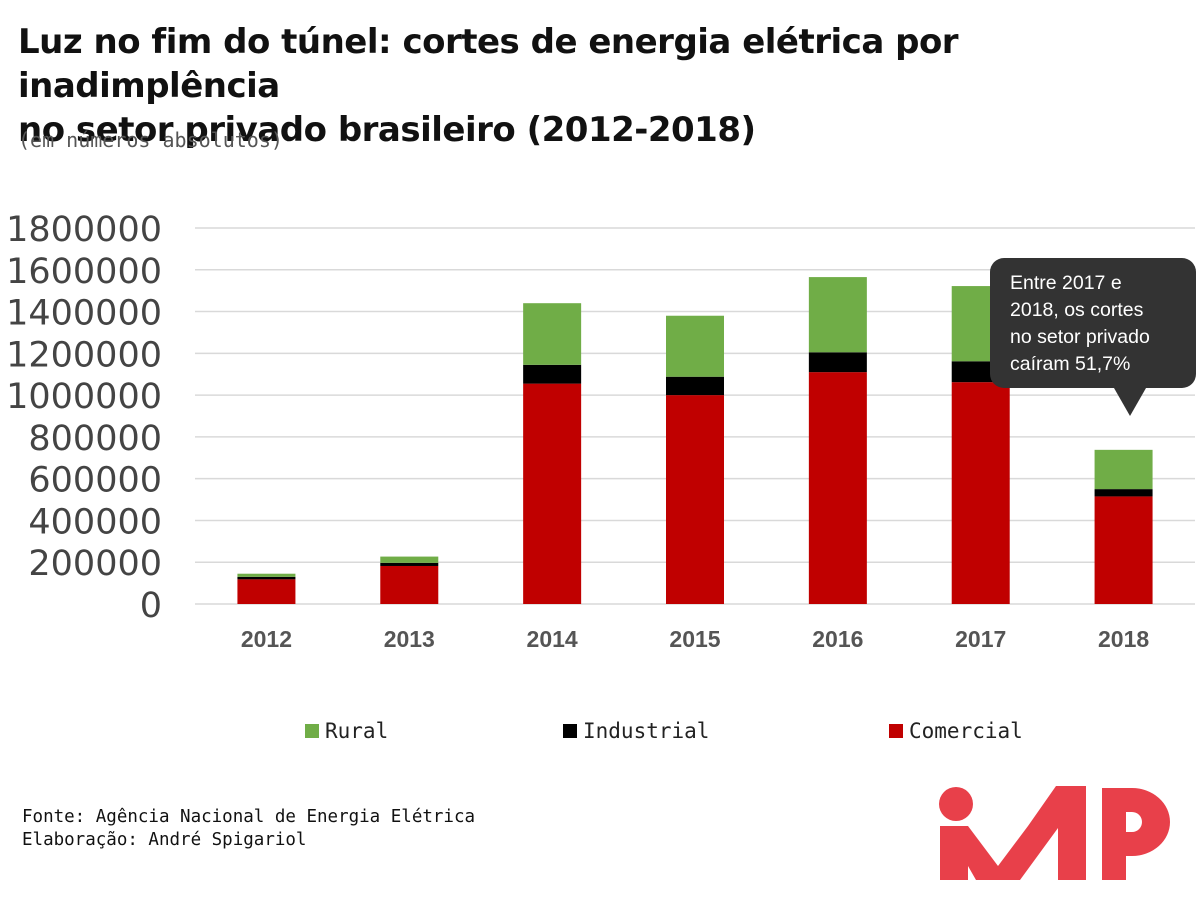 The image size is (1200, 904). I want to click on y-tick-label: 1000000, so click(84, 397).